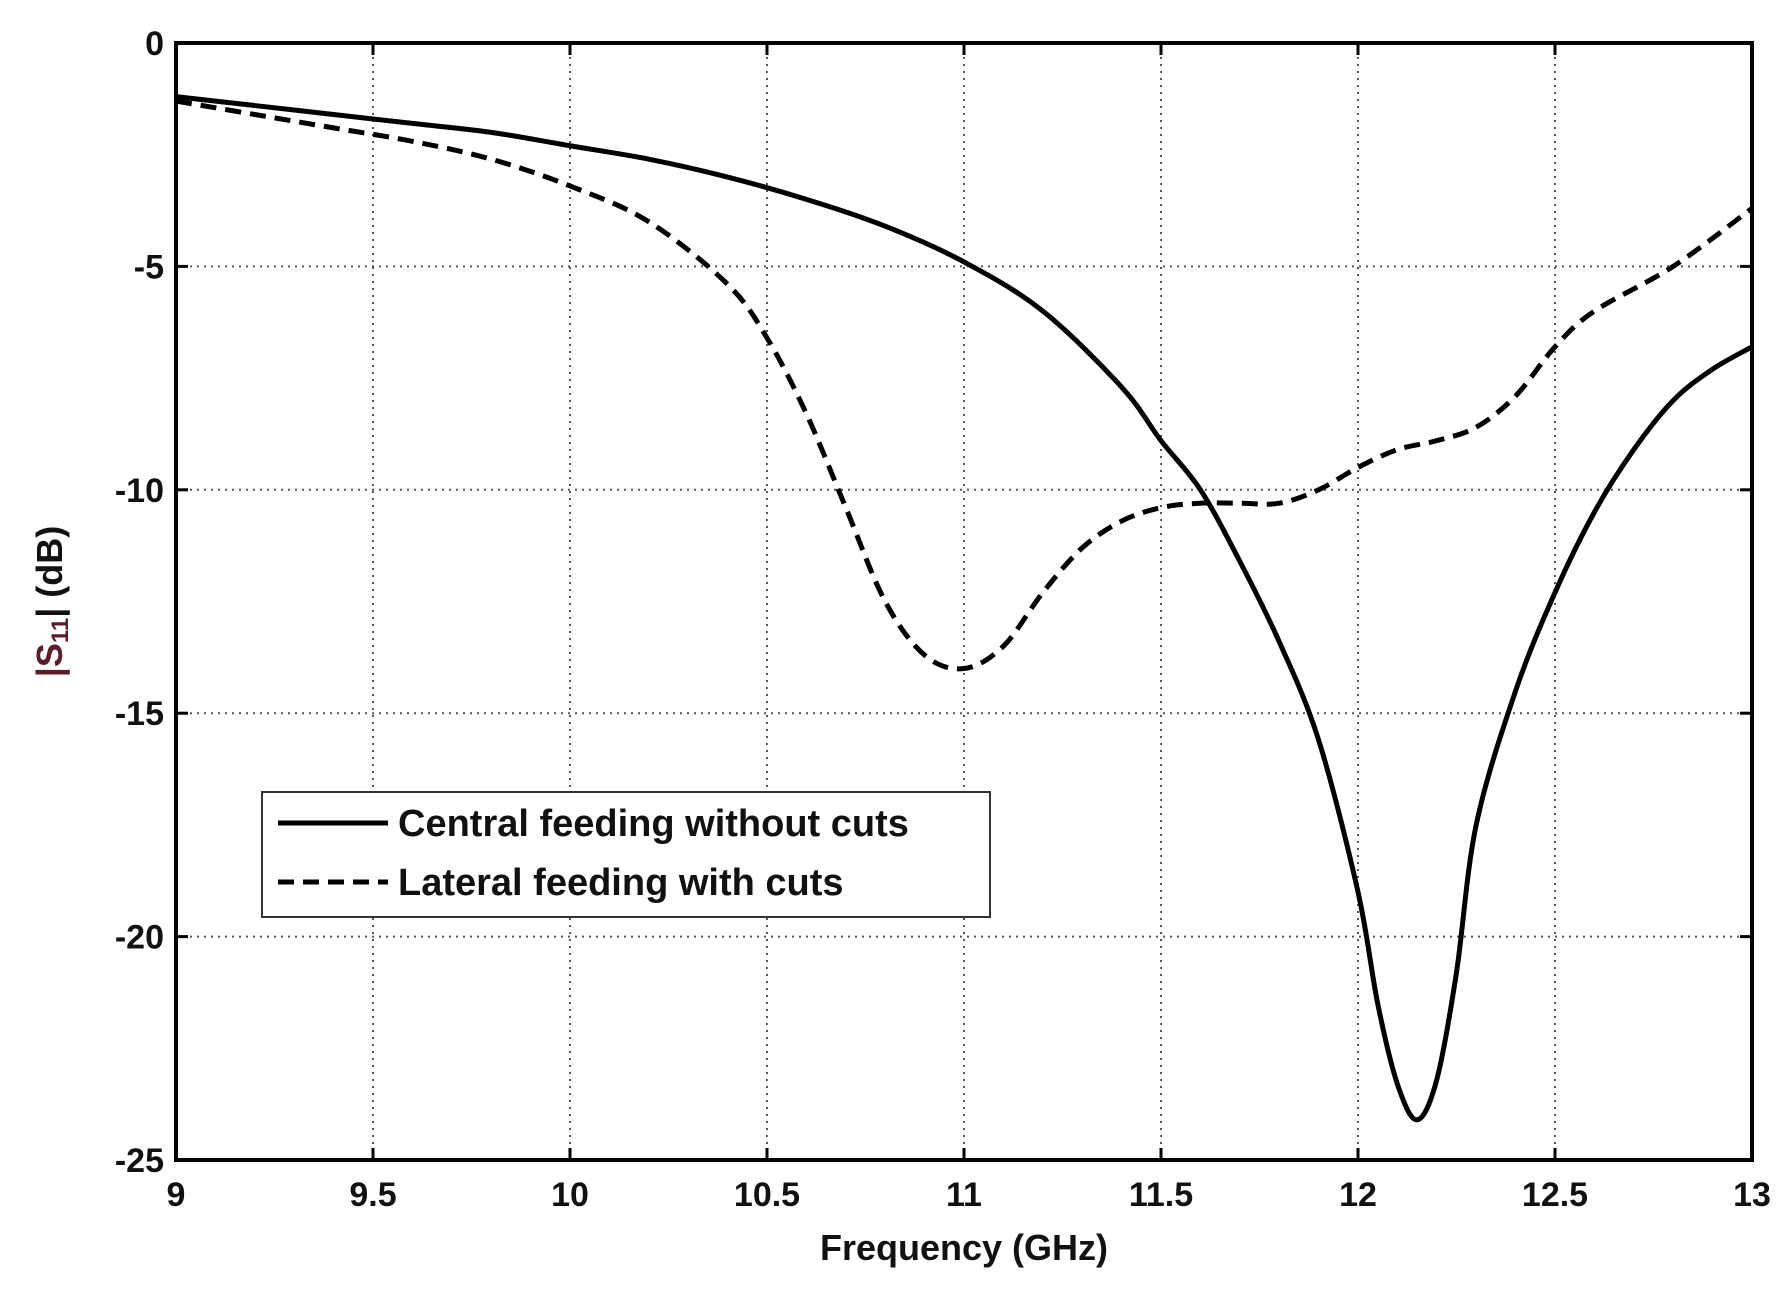  I want to click on y-tick-label: -25, so click(139, 1161).